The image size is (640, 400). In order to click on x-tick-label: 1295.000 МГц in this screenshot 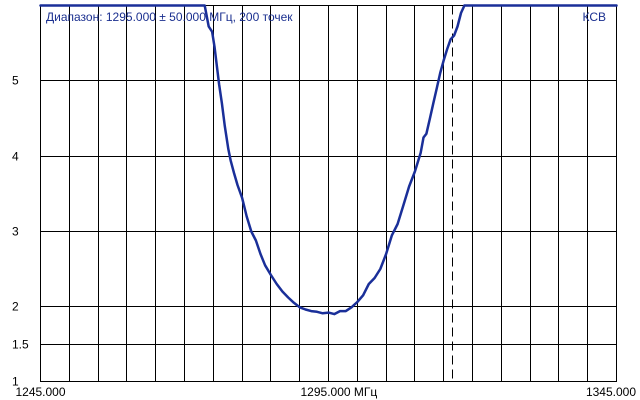, I will do `click(339, 392)`.